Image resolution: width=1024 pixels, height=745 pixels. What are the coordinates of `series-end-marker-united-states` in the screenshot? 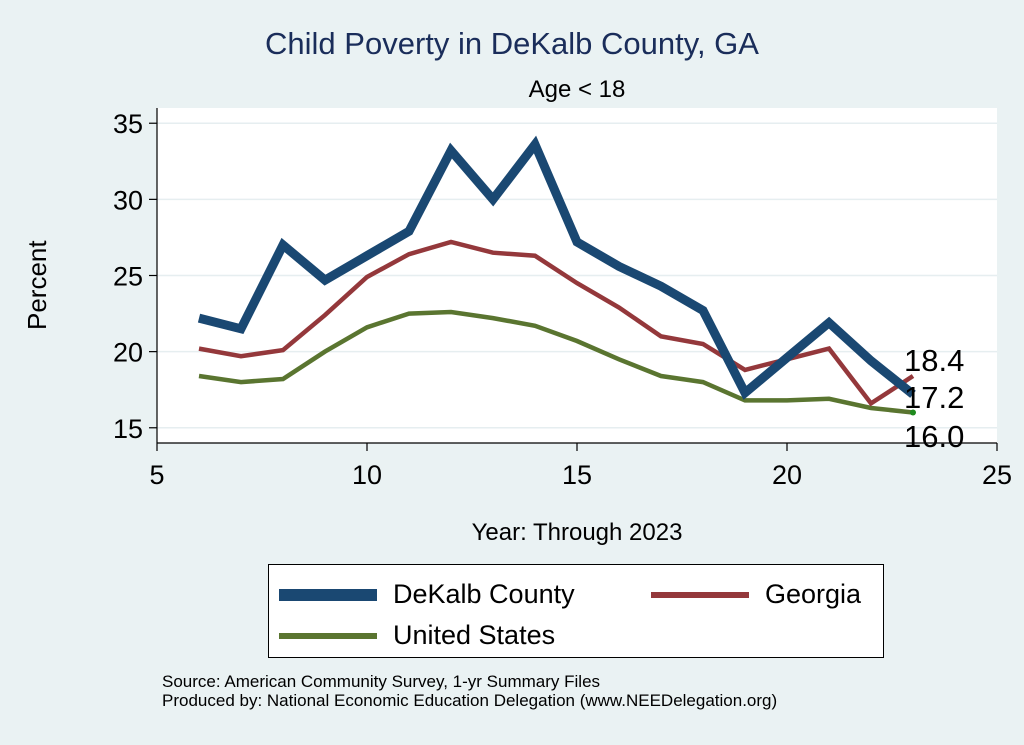 It's located at (913, 412).